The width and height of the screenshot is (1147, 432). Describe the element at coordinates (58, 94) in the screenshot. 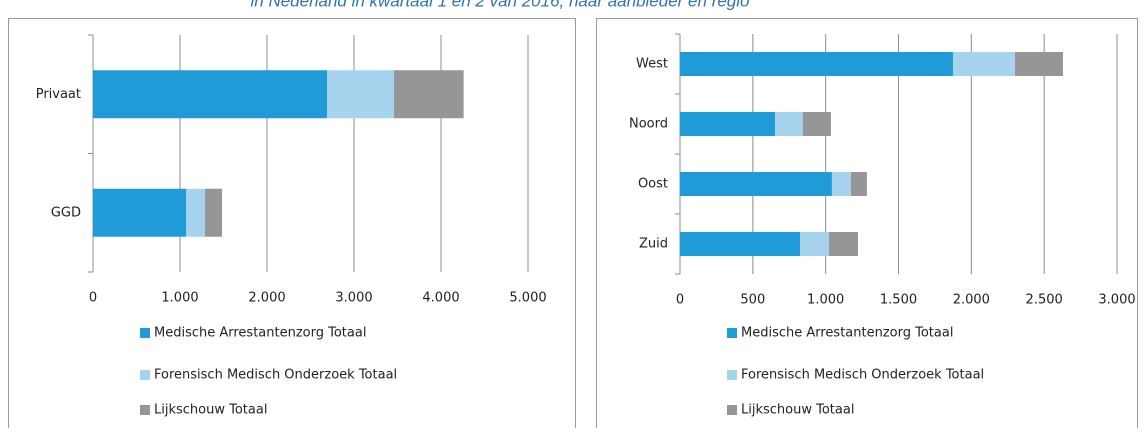

I see `y-tick-label: Privaat` at that location.